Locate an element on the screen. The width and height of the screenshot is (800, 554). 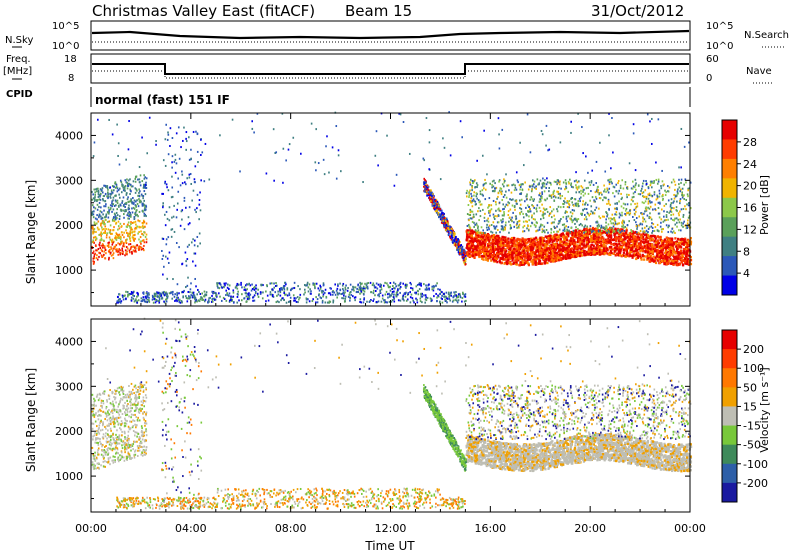
nave-label: Nave is located at coordinates (759, 71).